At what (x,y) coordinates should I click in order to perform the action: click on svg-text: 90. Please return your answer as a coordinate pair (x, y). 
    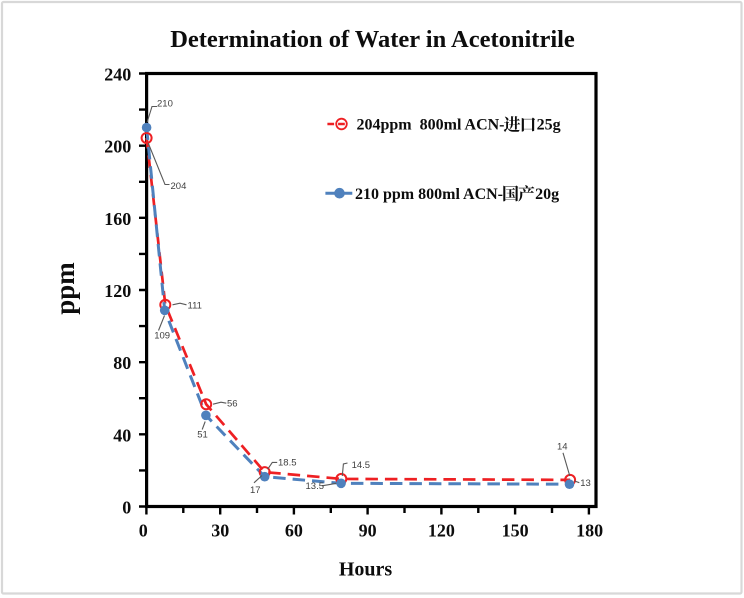
    Looking at the image, I should click on (368, 531).